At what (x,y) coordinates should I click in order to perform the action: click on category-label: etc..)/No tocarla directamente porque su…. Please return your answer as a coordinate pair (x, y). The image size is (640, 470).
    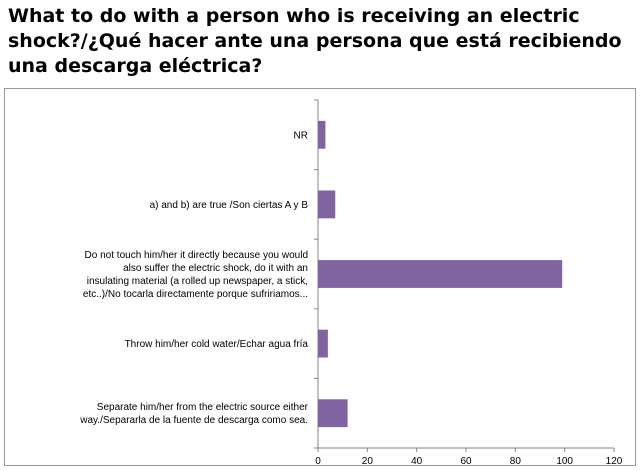
    Looking at the image, I should click on (195, 294).